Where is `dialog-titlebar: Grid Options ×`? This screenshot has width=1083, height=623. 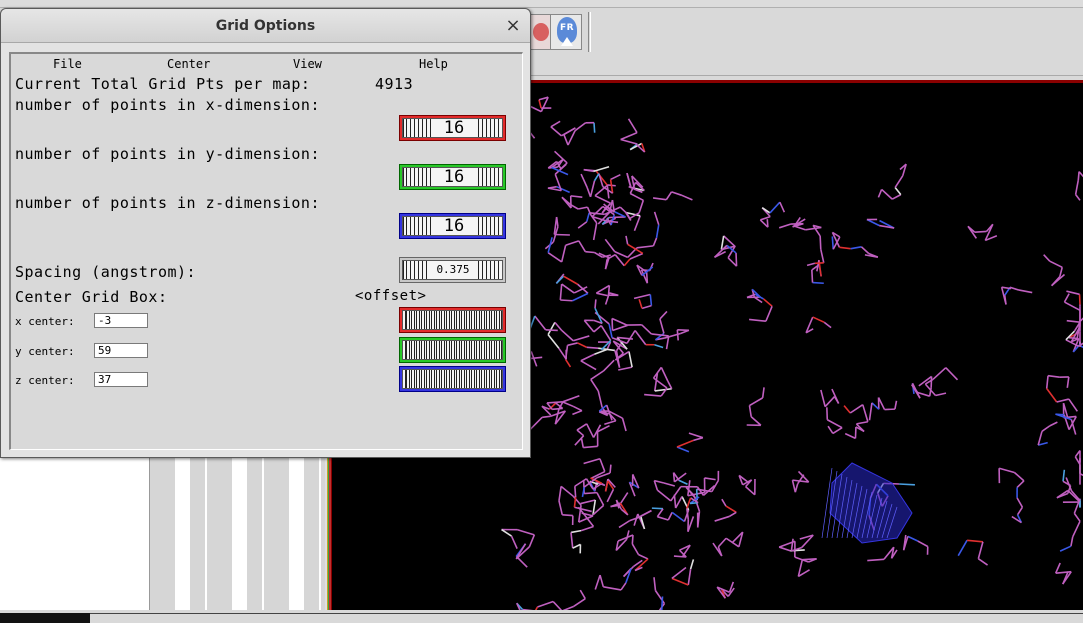 dialog-titlebar: Grid Options × is located at coordinates (265, 26).